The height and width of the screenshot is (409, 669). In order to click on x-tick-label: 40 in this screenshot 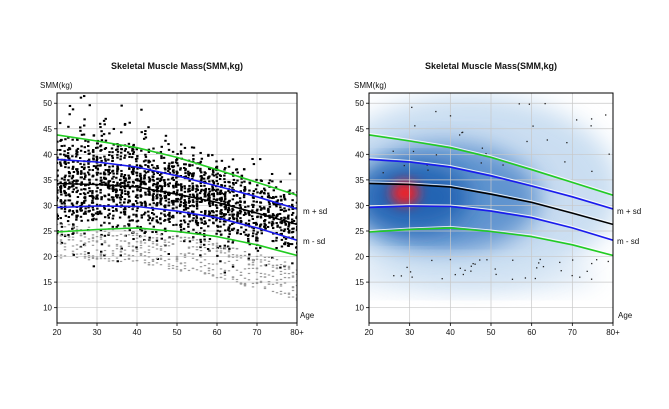, I will do `click(137, 332)`.